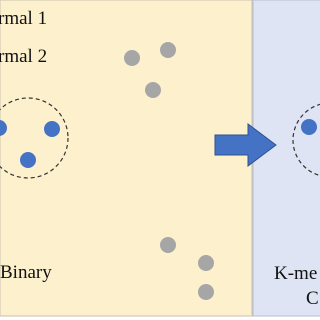 The image size is (320, 320). I want to click on cluster-outline, so click(34, 138).